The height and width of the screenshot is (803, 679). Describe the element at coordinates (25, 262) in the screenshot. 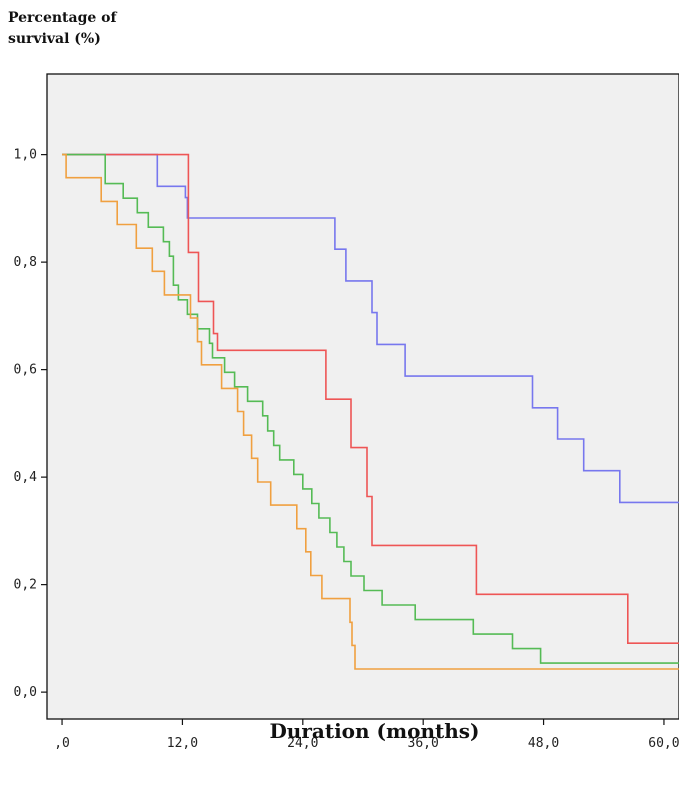

I see `y-tick-label: 0,8` at that location.